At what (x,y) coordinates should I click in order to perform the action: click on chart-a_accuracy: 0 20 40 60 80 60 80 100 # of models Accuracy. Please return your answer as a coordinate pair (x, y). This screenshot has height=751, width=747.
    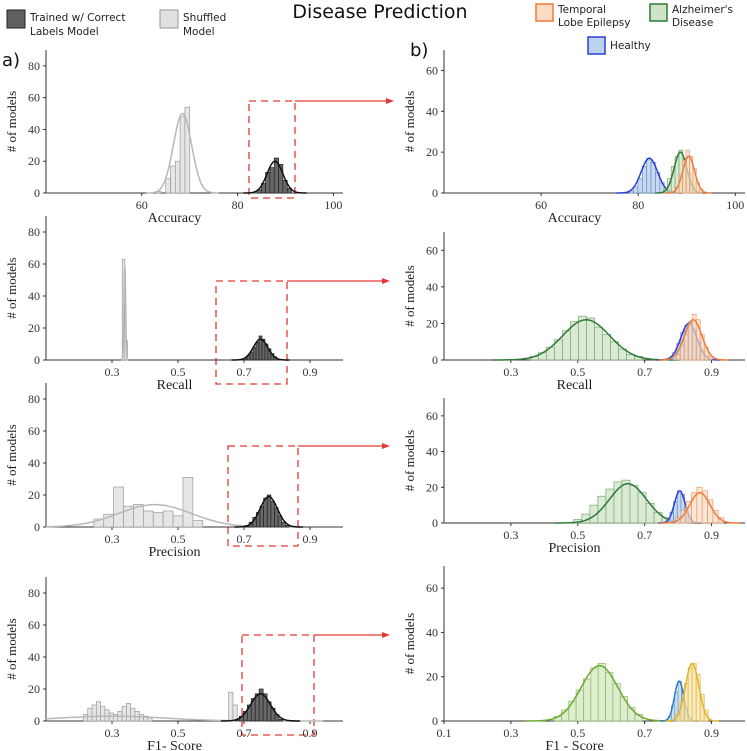
    Looking at the image, I should click on (173, 138).